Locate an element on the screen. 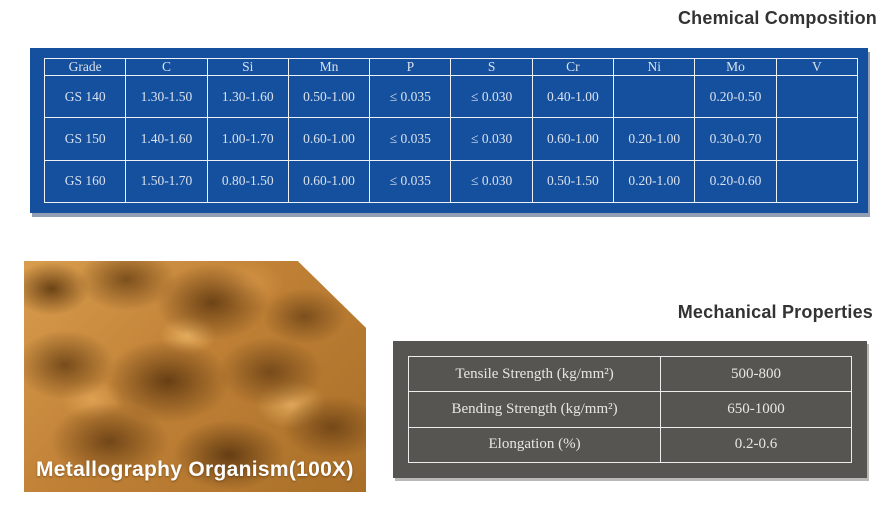  column-header-mn: Mn is located at coordinates (329, 67).